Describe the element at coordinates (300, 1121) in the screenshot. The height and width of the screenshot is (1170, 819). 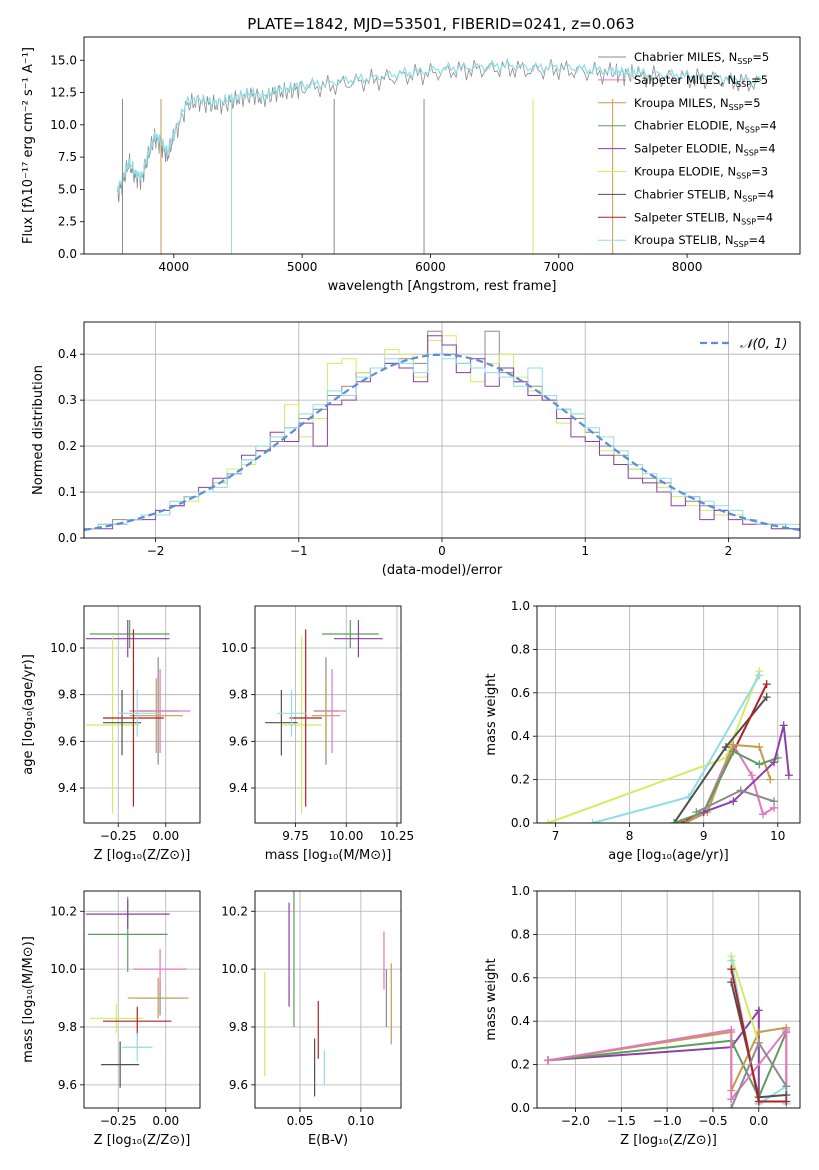
I see `x-tick-label: 0.05` at that location.